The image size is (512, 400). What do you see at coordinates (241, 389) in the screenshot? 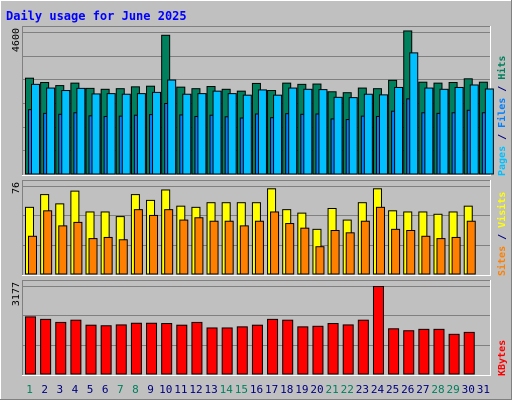
I see `x-tick-label-day-15: 15` at bounding box center [241, 389].